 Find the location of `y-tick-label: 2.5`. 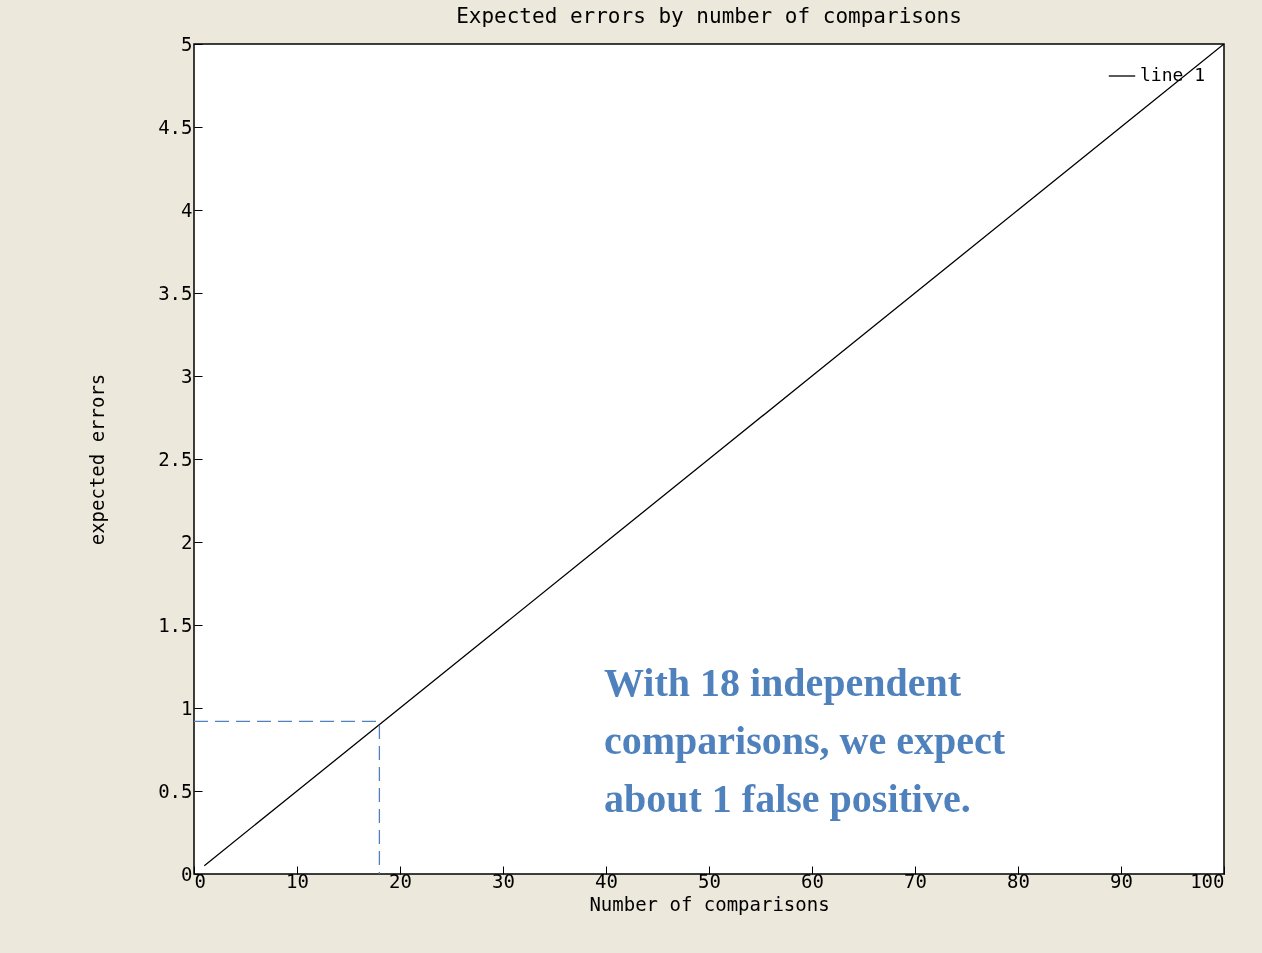

y-tick-label: 2.5 is located at coordinates (175, 458).